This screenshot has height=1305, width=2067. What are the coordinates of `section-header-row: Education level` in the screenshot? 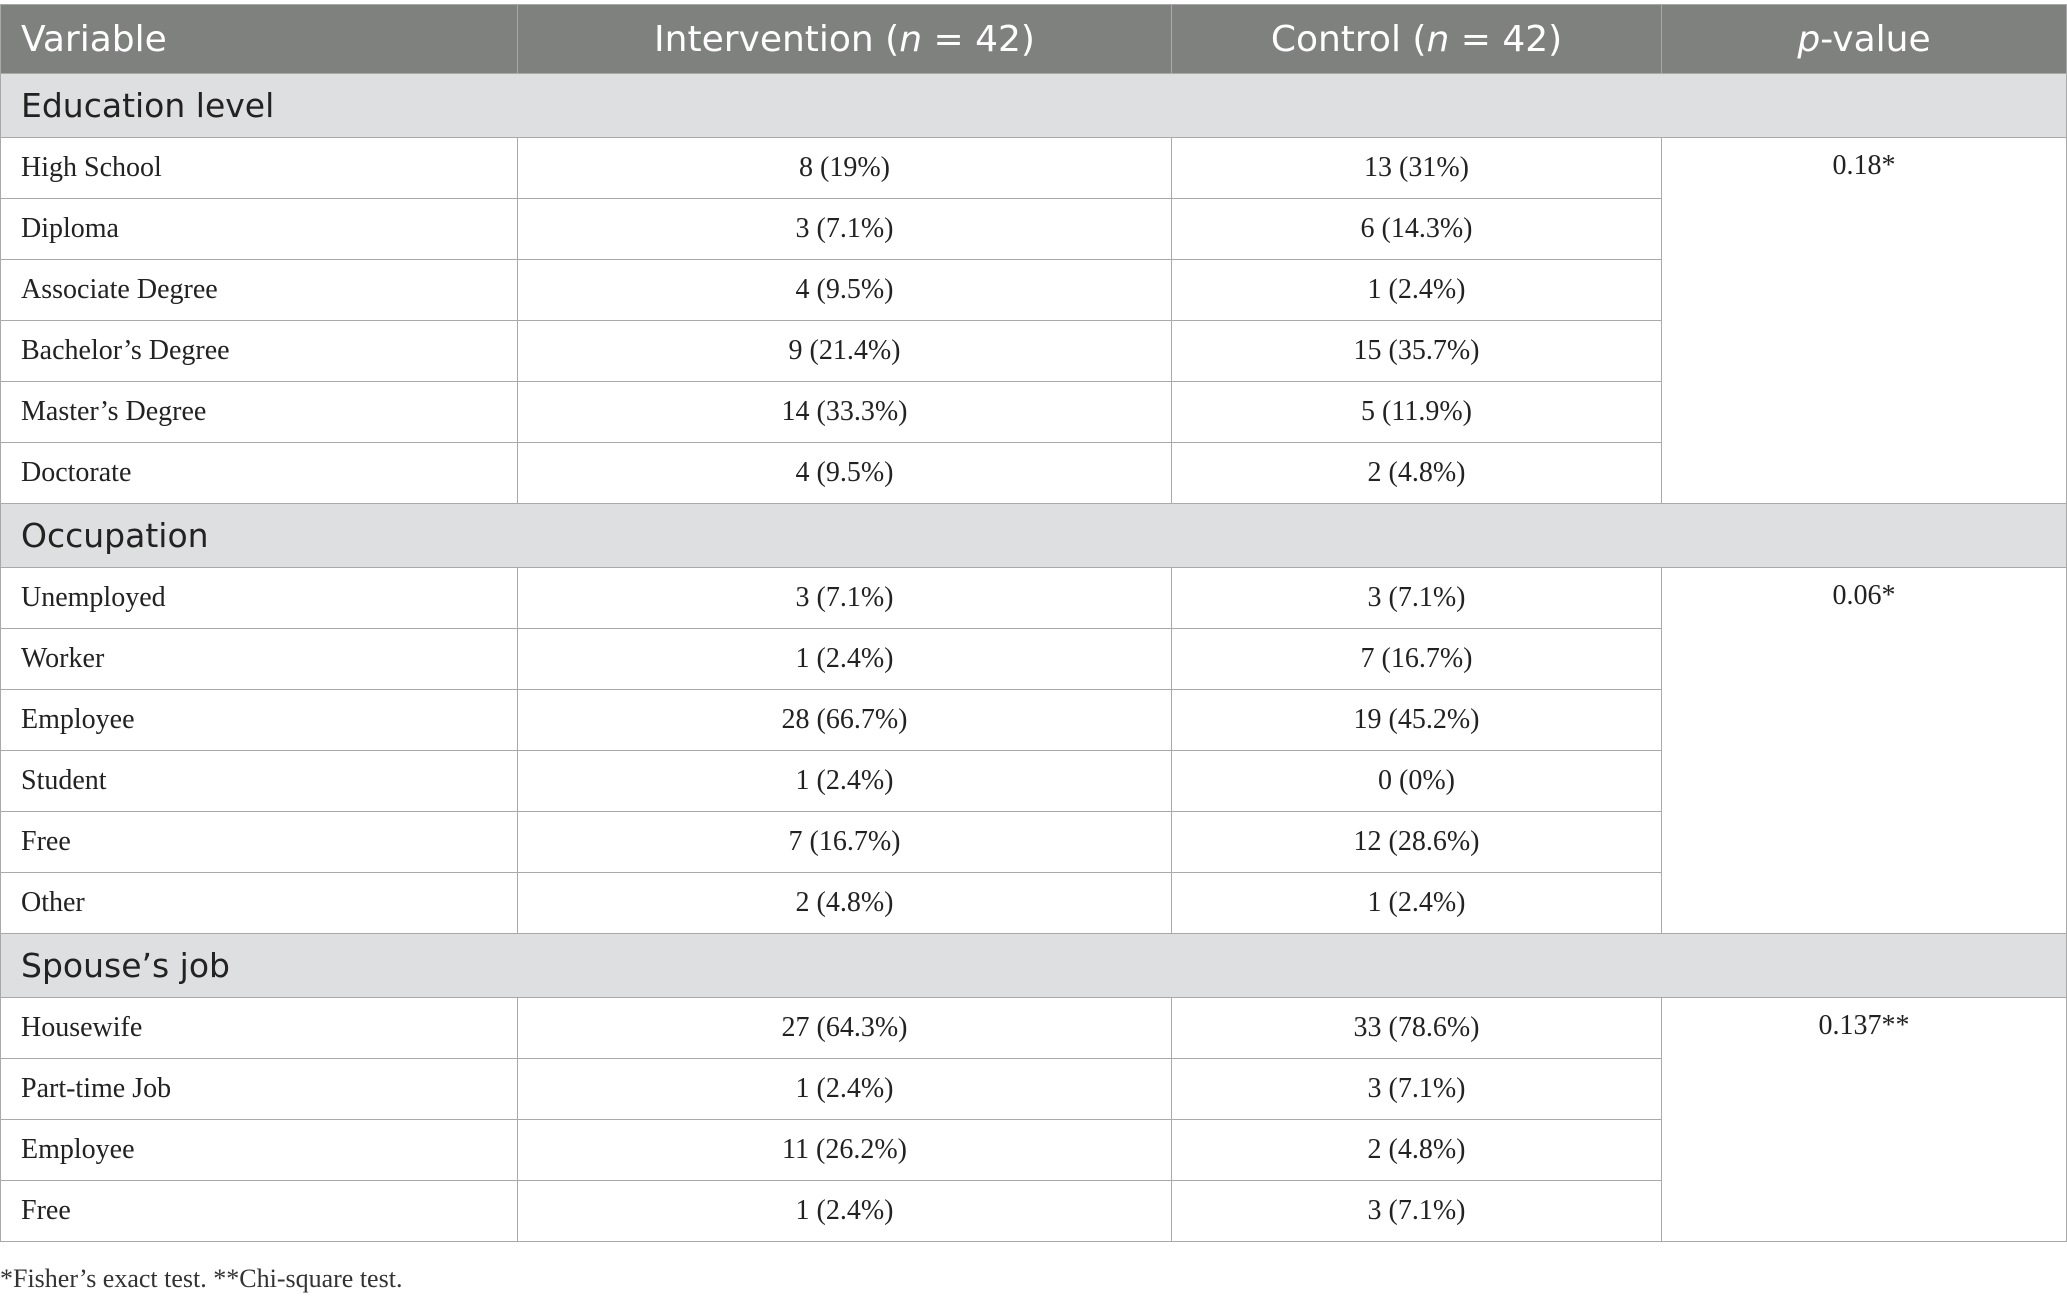 It's located at (1033, 105).